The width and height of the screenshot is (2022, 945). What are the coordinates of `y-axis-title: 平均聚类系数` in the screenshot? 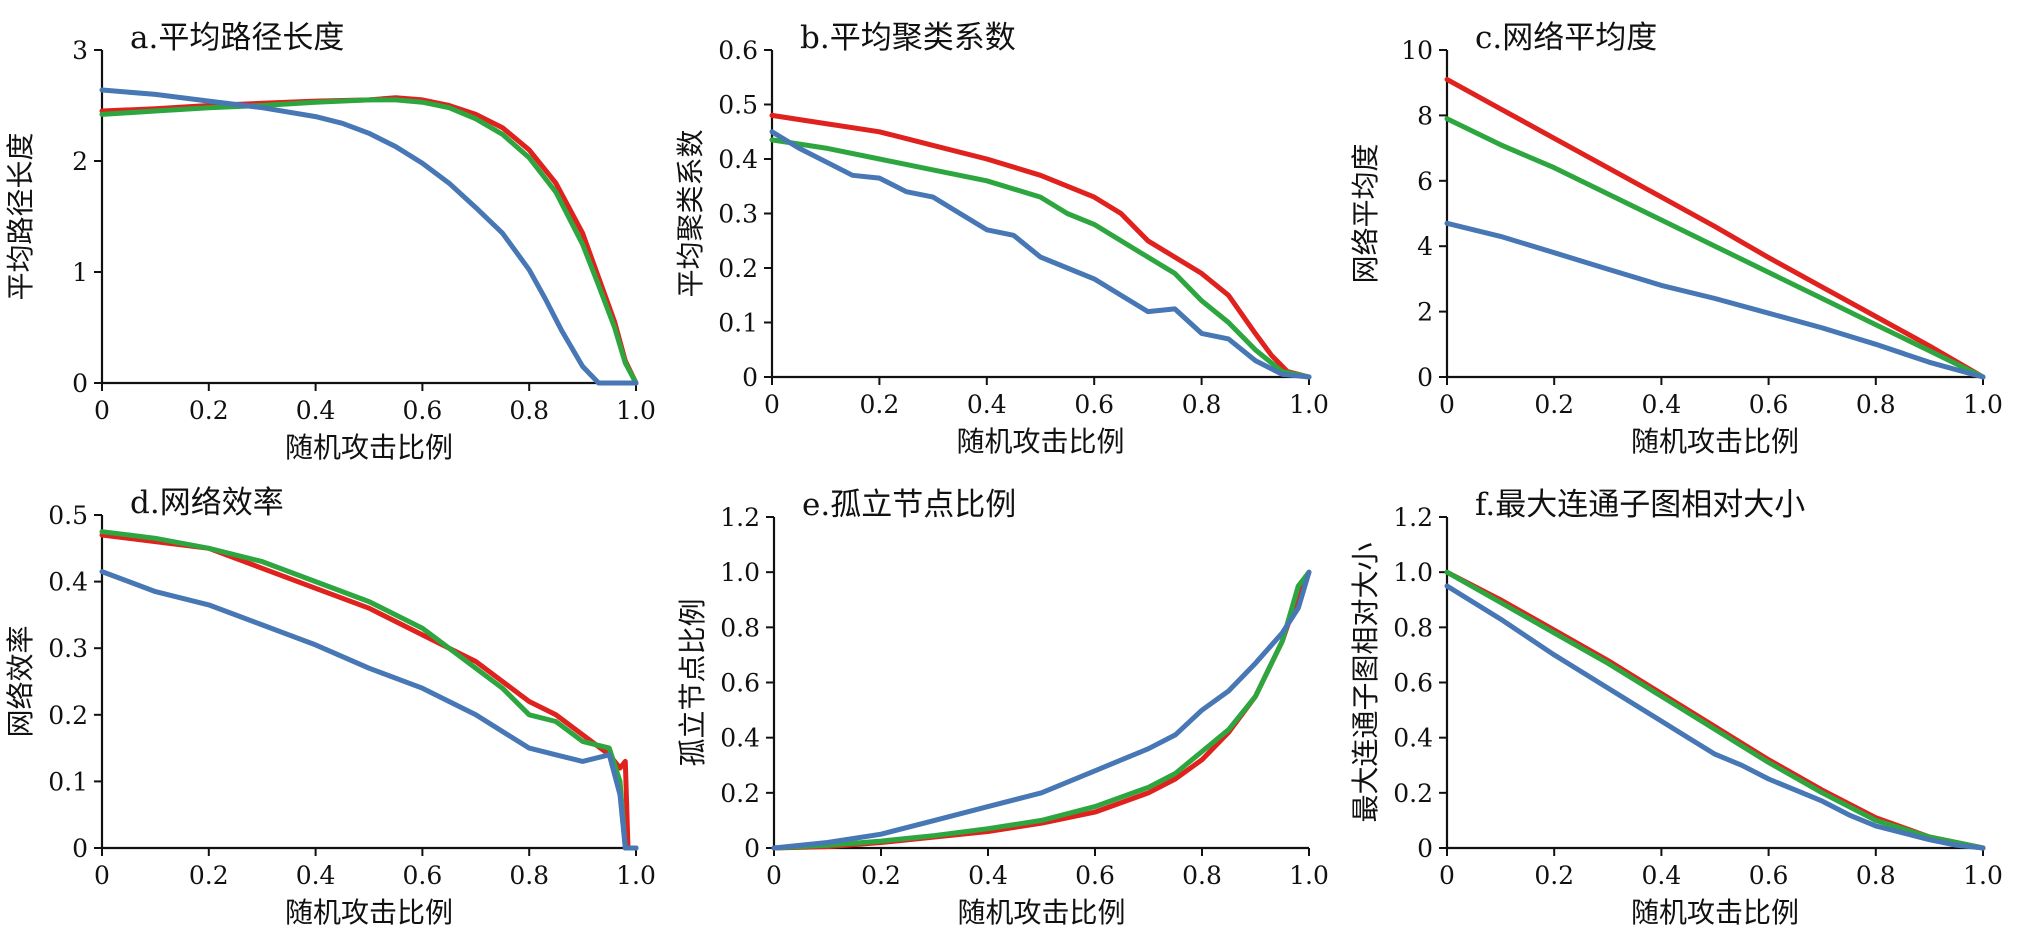 It's located at (690, 213).